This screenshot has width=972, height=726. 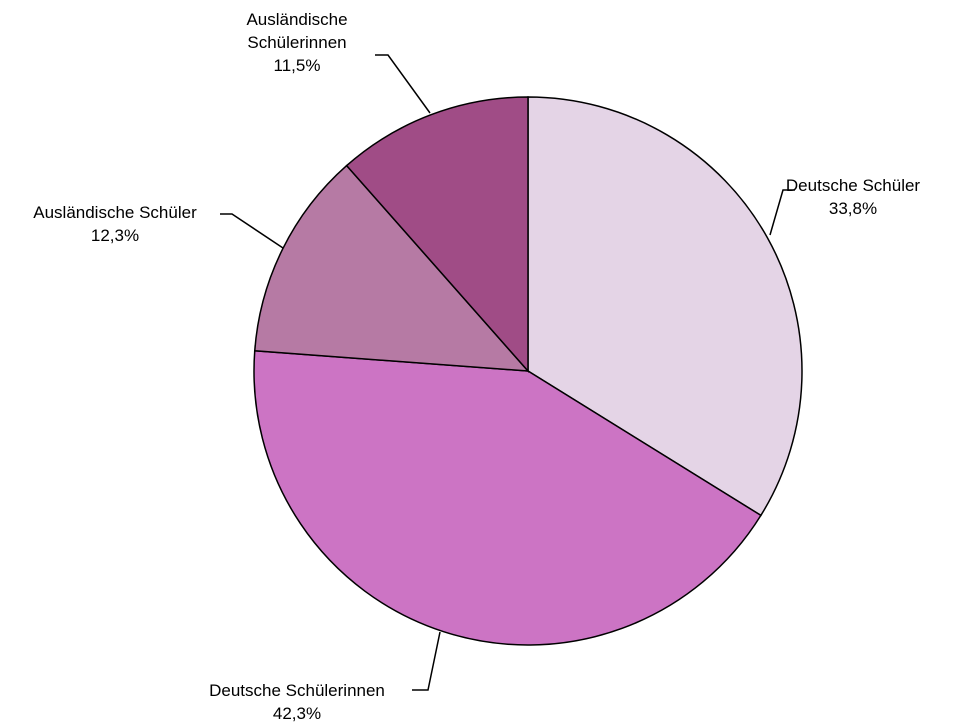 What do you see at coordinates (853, 185) in the screenshot?
I see `label-name: Deutsche Schüler` at bounding box center [853, 185].